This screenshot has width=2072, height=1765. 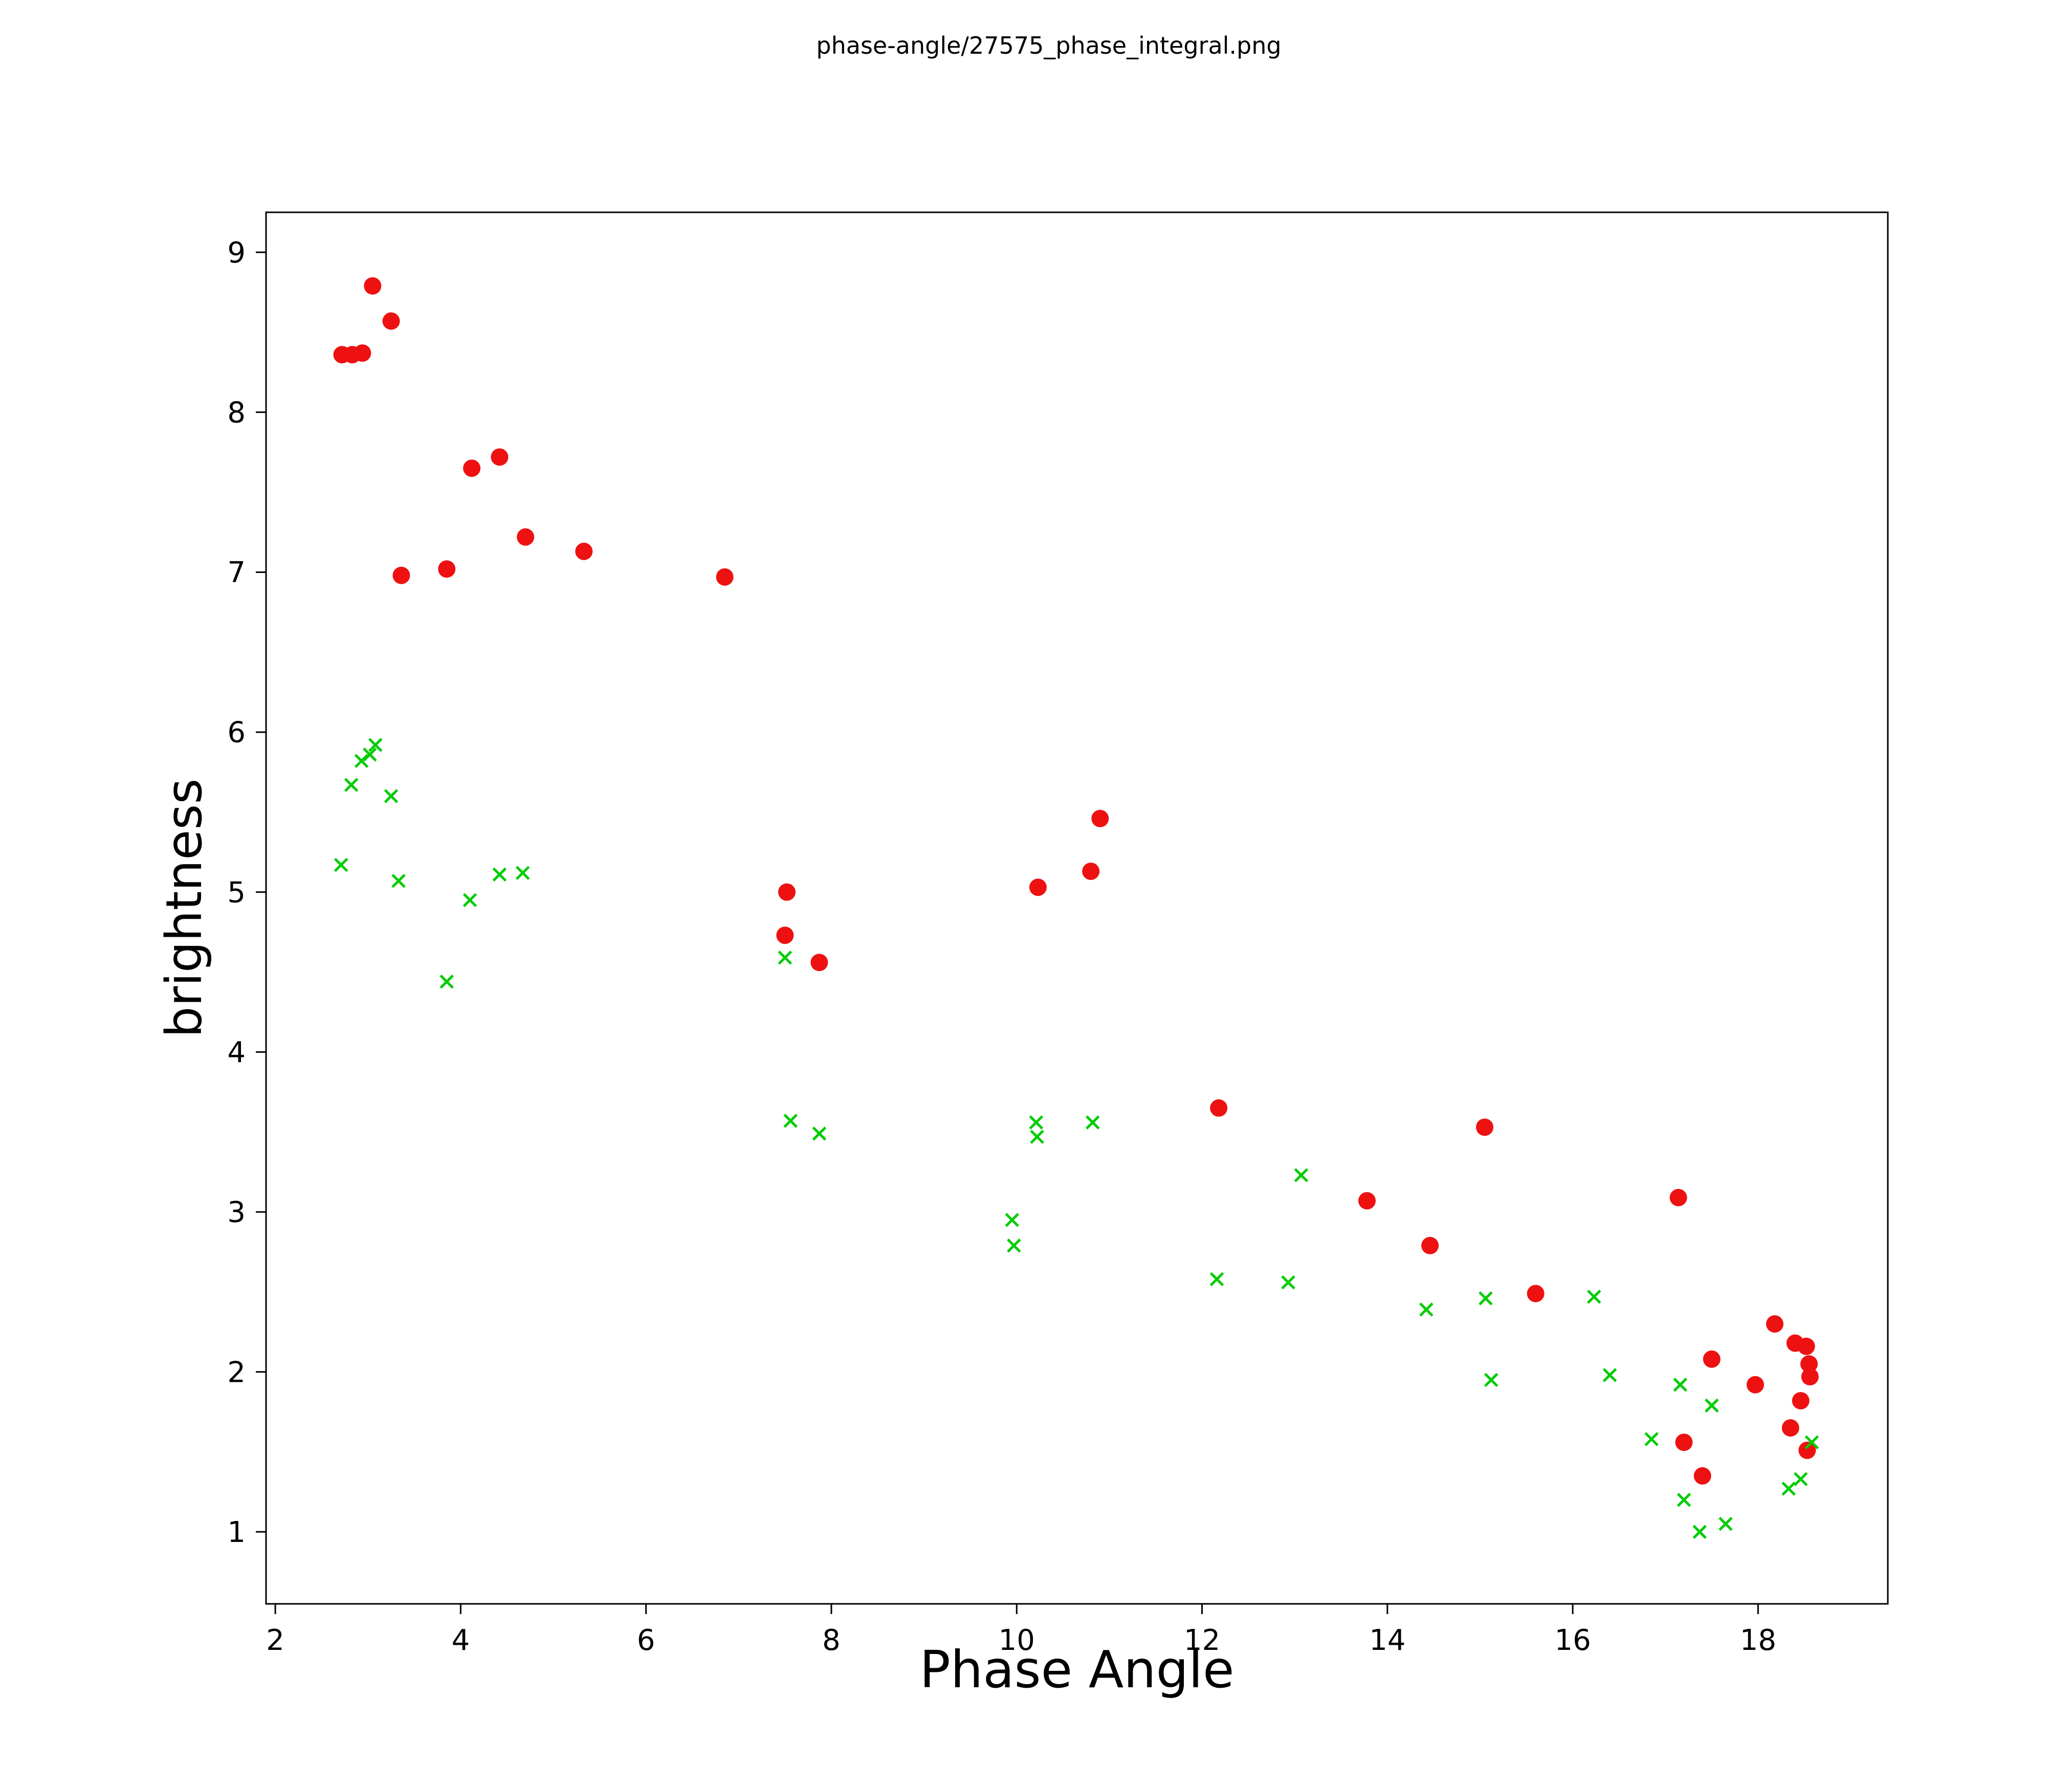 I want to click on x-tick-label: 8, so click(x=831, y=1641).